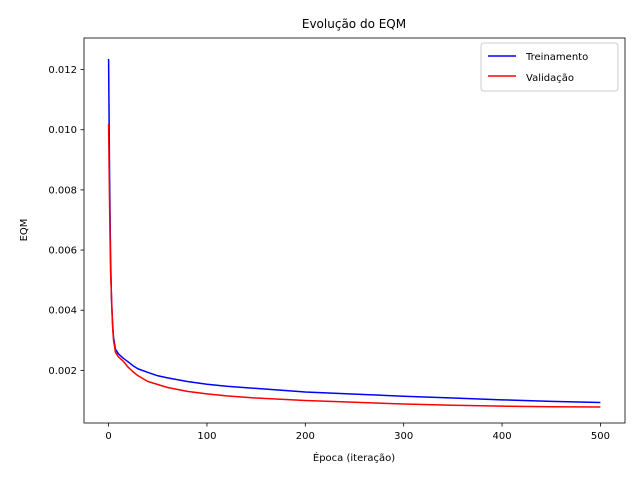 The image size is (640, 480). I want to click on legend-box, so click(549, 67).